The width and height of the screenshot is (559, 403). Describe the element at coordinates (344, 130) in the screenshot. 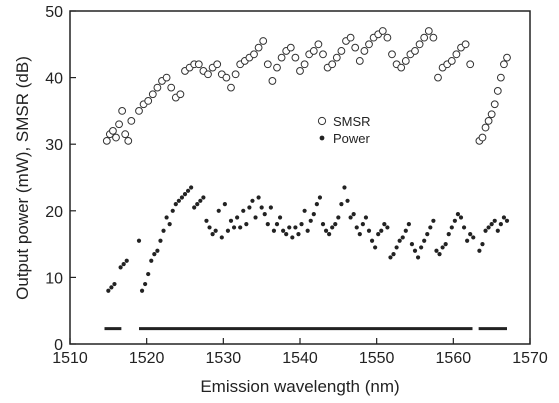

I see `legend: SMSR Power` at that location.